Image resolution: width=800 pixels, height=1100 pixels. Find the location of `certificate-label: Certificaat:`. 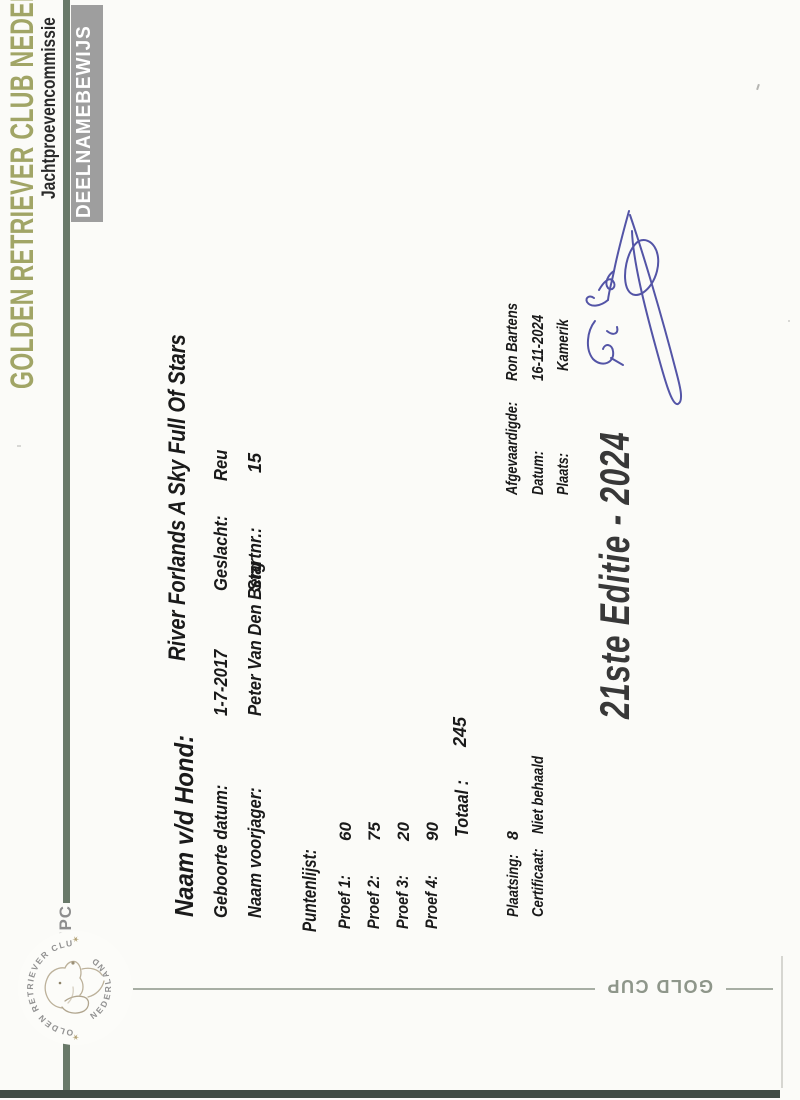

certificate-label: Certificaat: is located at coordinates (538, 882).